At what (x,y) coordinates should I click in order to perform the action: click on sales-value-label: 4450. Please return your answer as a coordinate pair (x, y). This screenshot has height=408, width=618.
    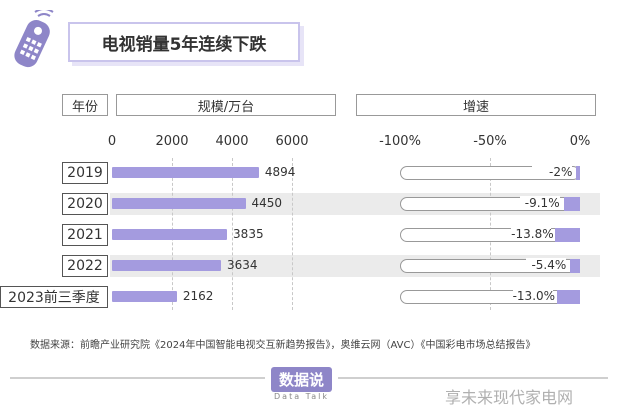
    Looking at the image, I should click on (267, 203).